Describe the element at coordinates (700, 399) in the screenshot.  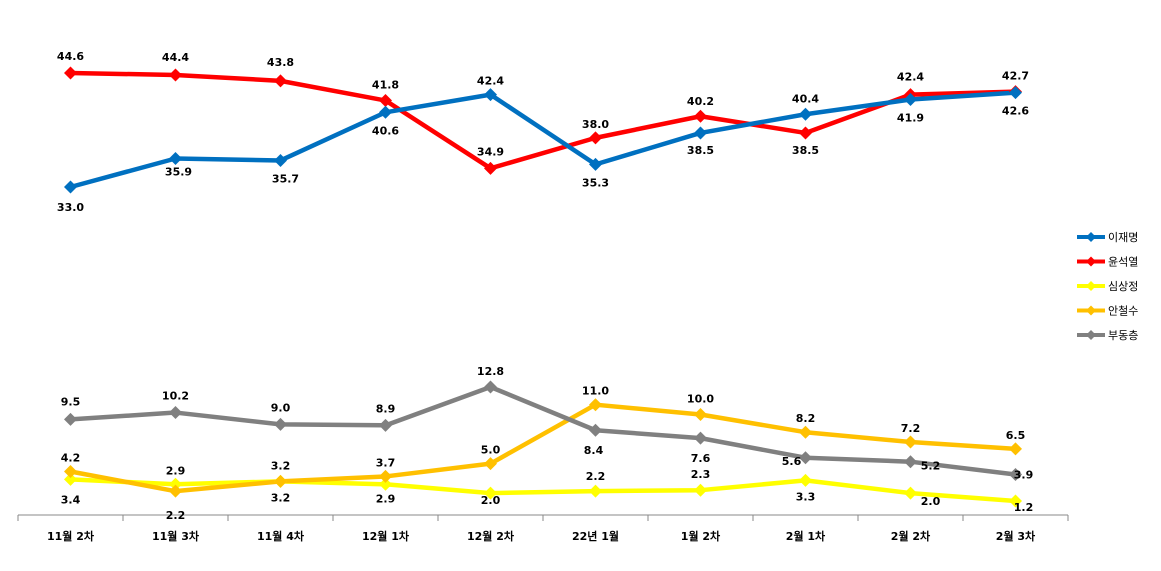
I see `data-label: 10.0` at that location.